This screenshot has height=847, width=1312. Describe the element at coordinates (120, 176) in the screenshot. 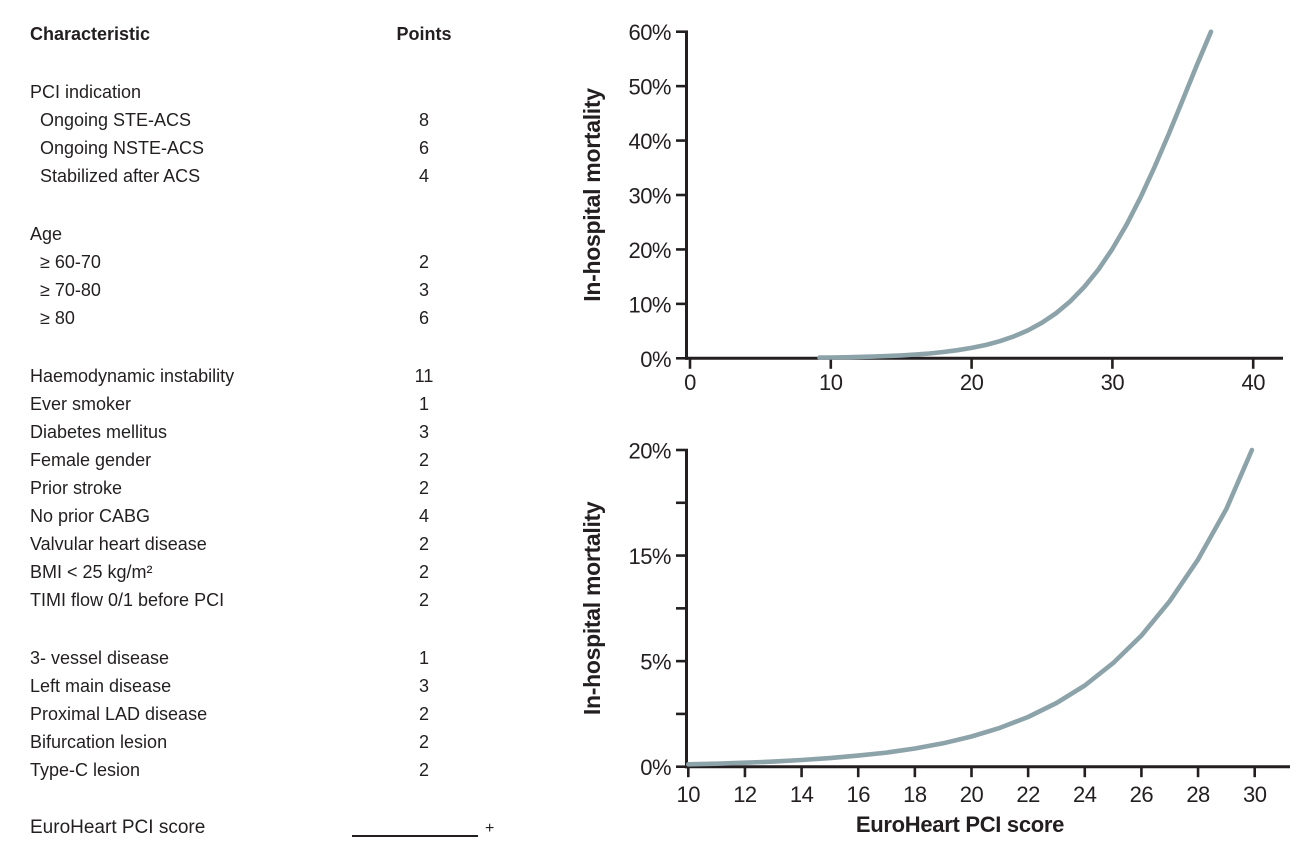

I see `characteristic-label: Stabilized after ACS` at that location.